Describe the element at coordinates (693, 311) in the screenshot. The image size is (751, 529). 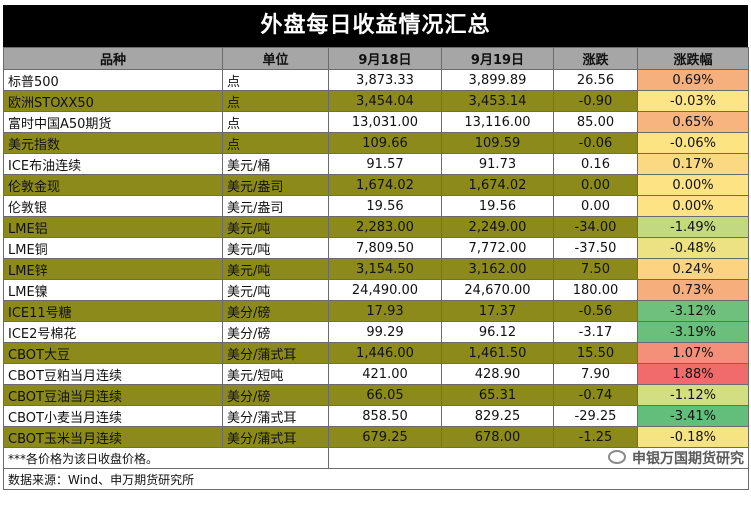
I see `row-change-pct: -3.12%` at that location.